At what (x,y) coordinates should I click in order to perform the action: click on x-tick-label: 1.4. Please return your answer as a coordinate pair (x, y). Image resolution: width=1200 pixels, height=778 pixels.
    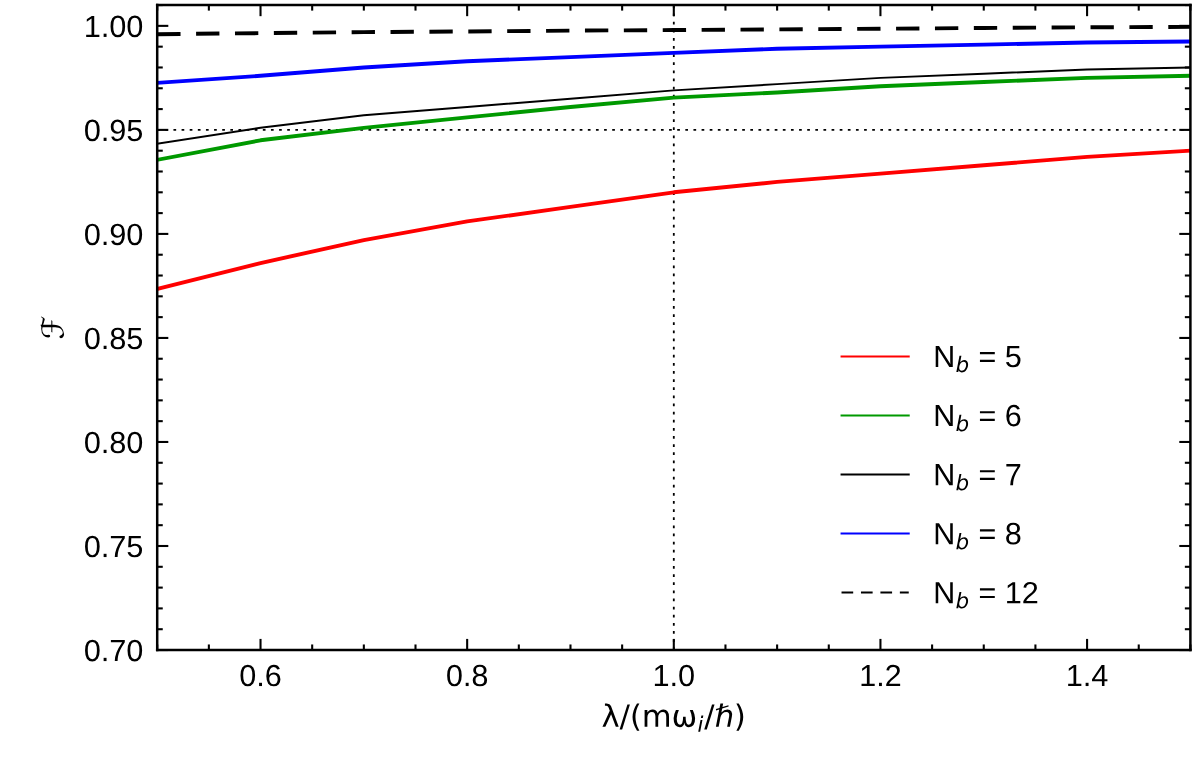
    Looking at the image, I should click on (1088, 676).